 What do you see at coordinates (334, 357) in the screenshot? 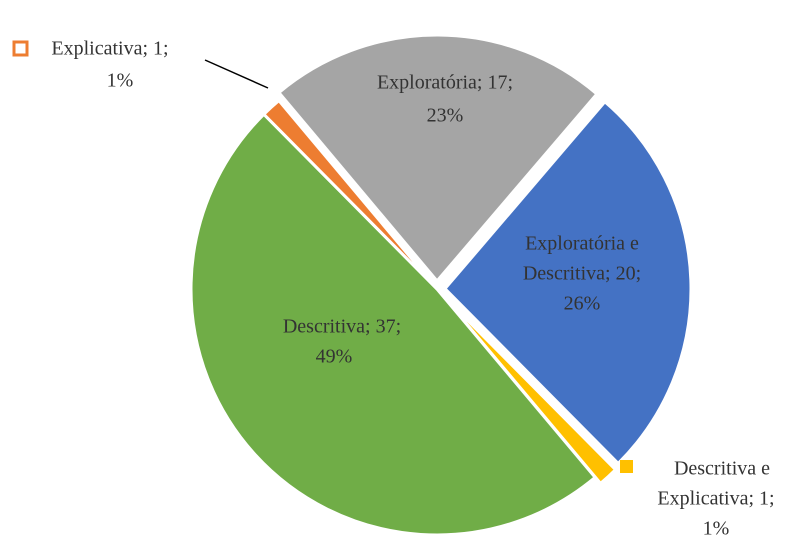
I see `data-label: 49%` at bounding box center [334, 357].